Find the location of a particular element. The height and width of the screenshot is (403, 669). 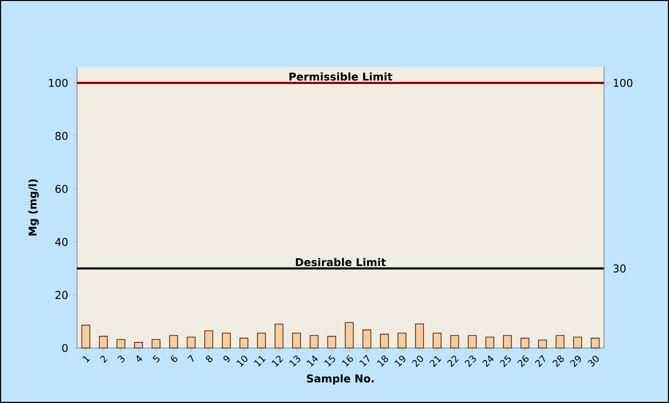

y-tick-label: 60 is located at coordinates (61, 188).